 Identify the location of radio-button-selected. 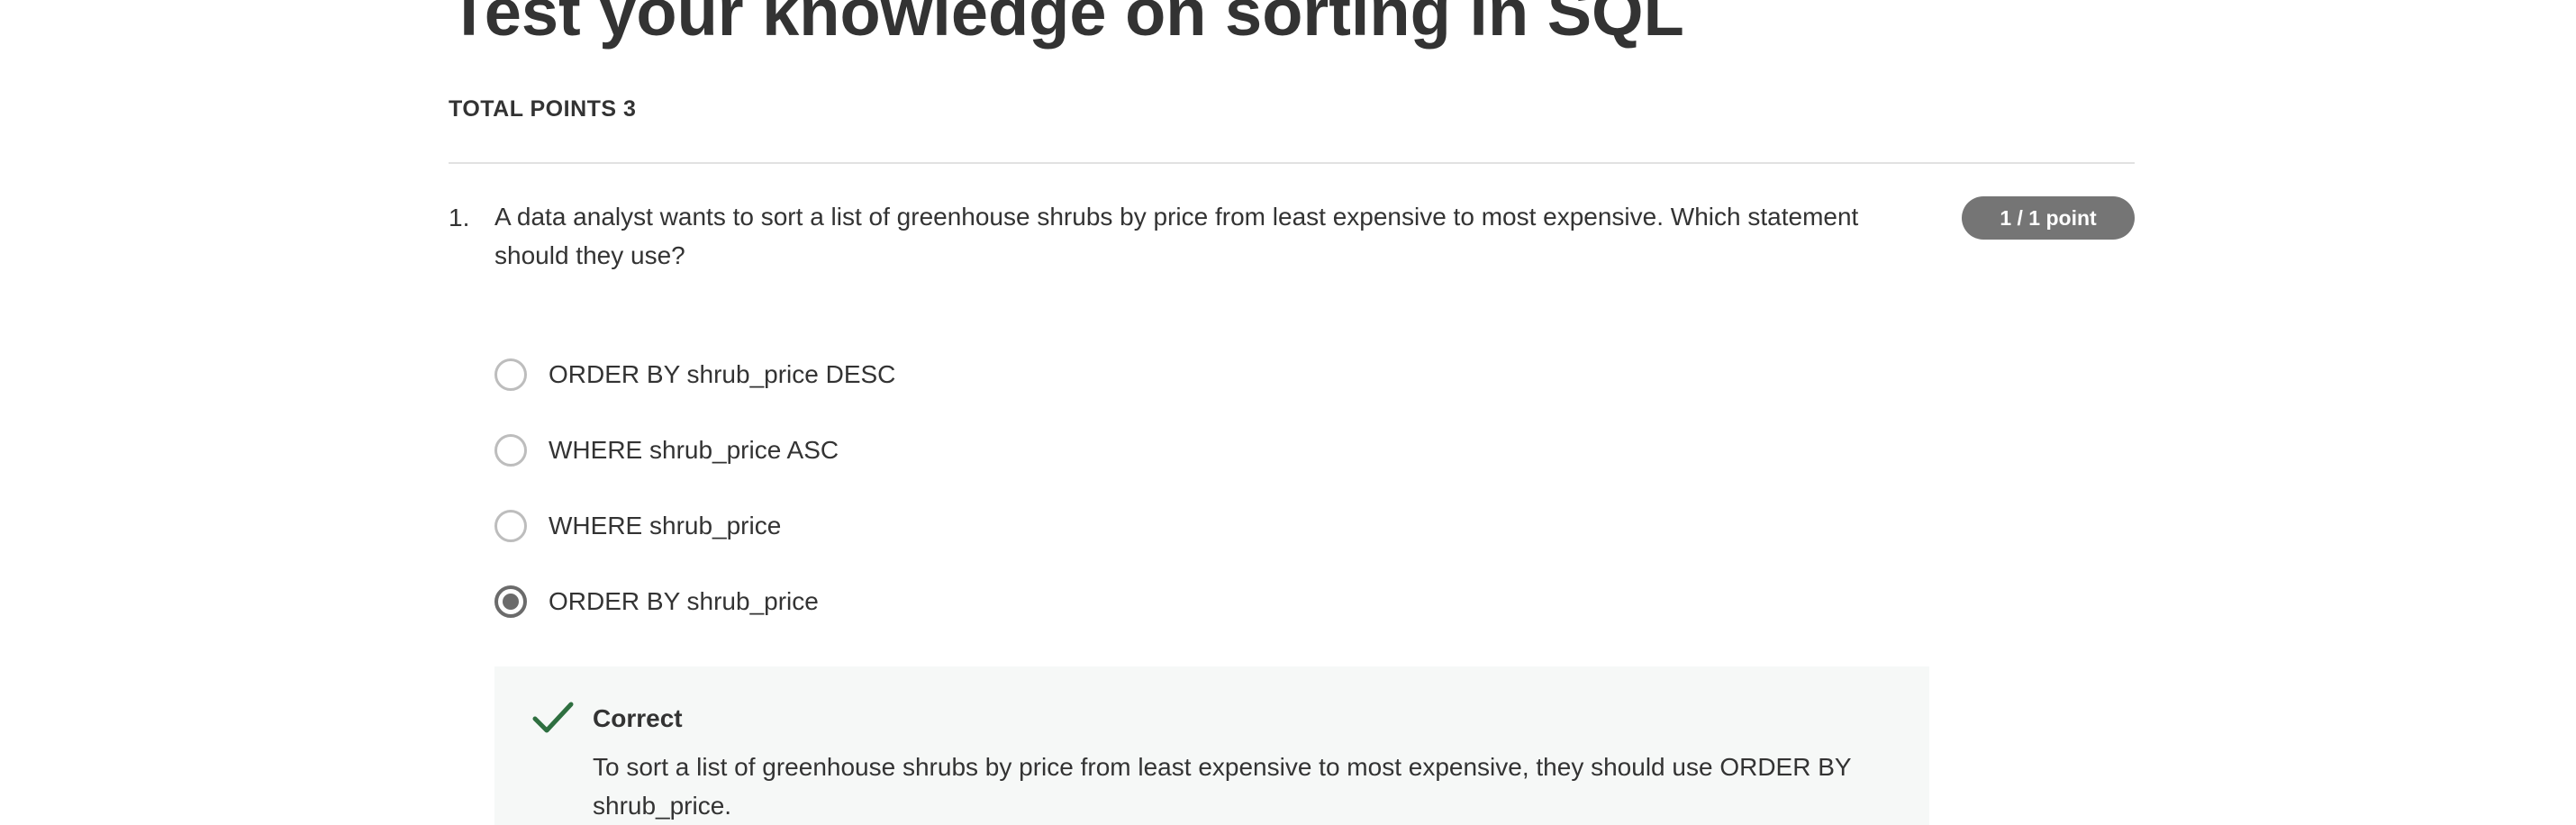
(511, 601).